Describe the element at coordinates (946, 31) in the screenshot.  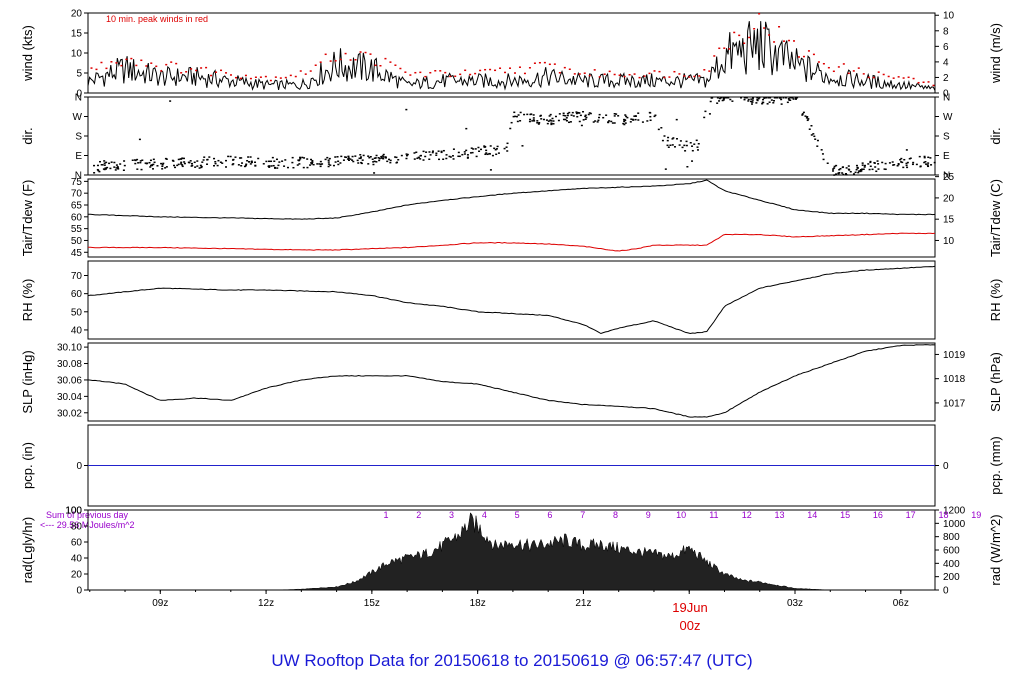
I see `right-tick-label: 8` at that location.